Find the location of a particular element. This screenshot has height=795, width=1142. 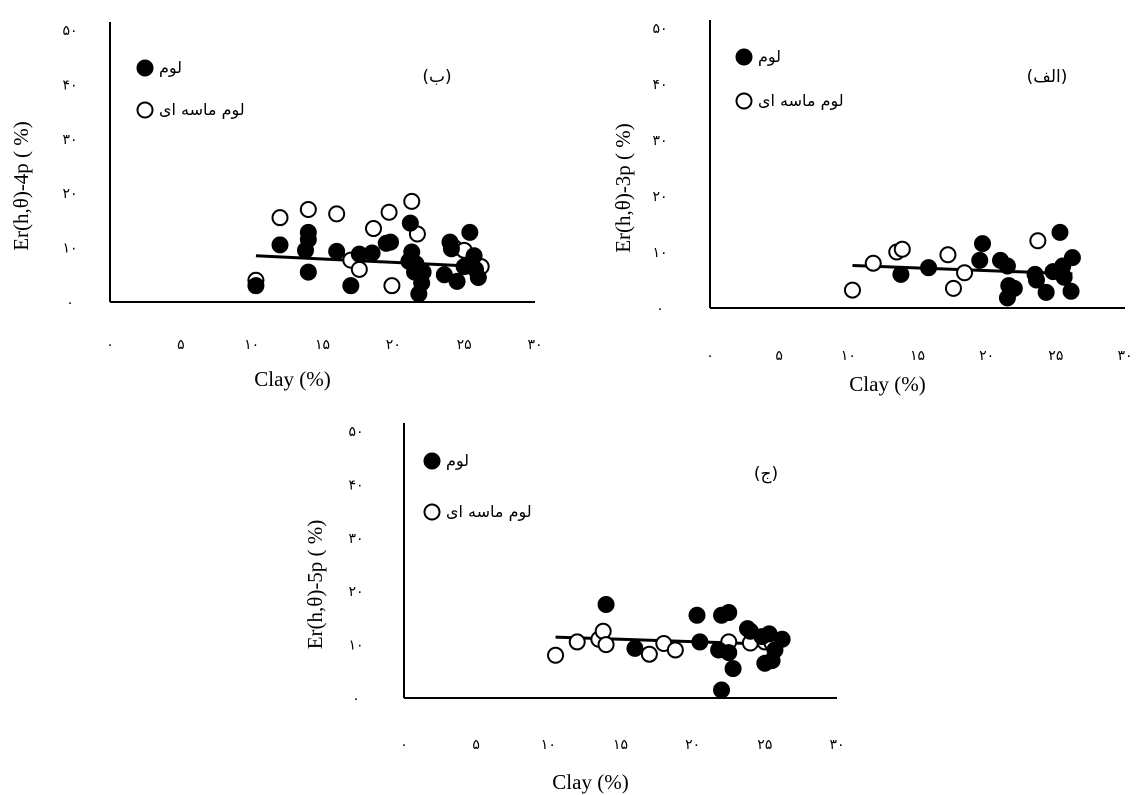

trendline is located at coordinates (368, 261).